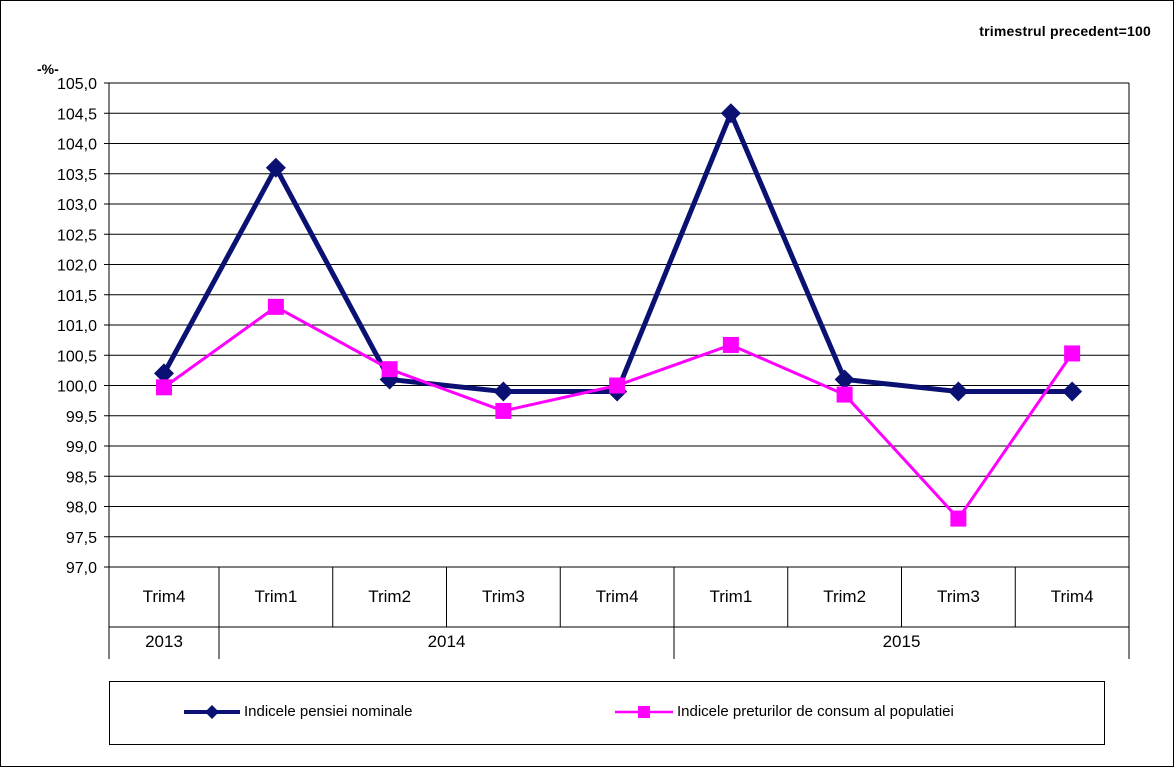 The image size is (1174, 767). I want to click on year-label: 2014, so click(447, 641).